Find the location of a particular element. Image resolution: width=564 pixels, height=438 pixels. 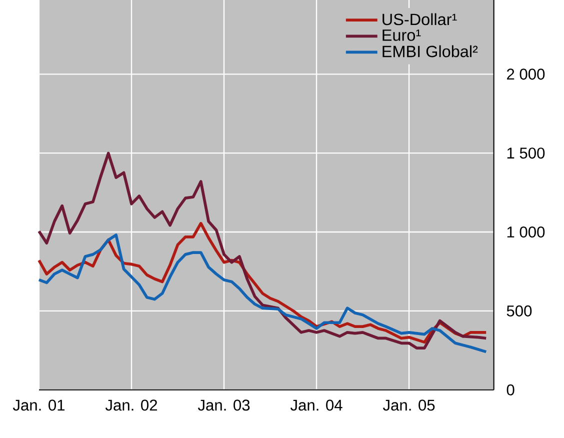

legend-label: EMBI Global² is located at coordinates (430, 51).